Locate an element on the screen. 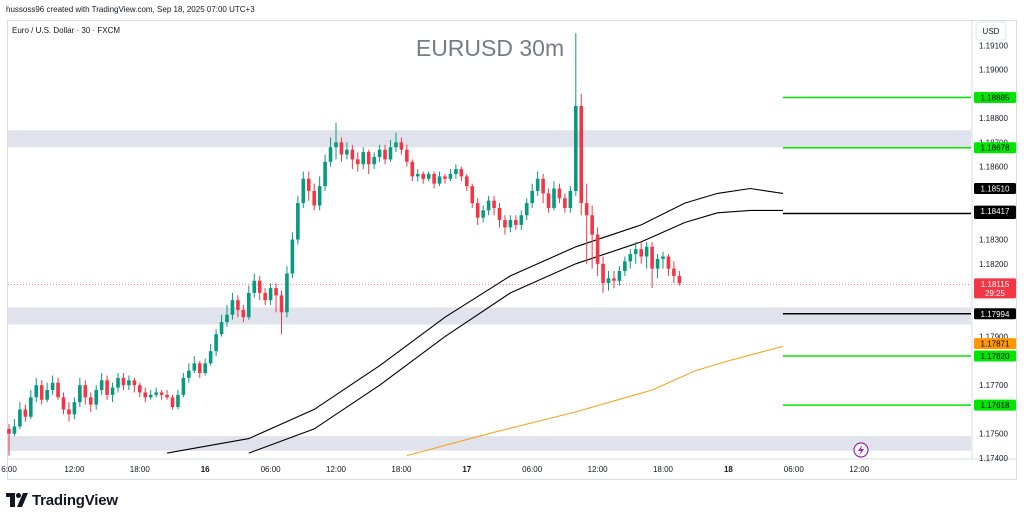 The height and width of the screenshot is (522, 1024). level-price-label: 1.18885 is located at coordinates (995, 97).